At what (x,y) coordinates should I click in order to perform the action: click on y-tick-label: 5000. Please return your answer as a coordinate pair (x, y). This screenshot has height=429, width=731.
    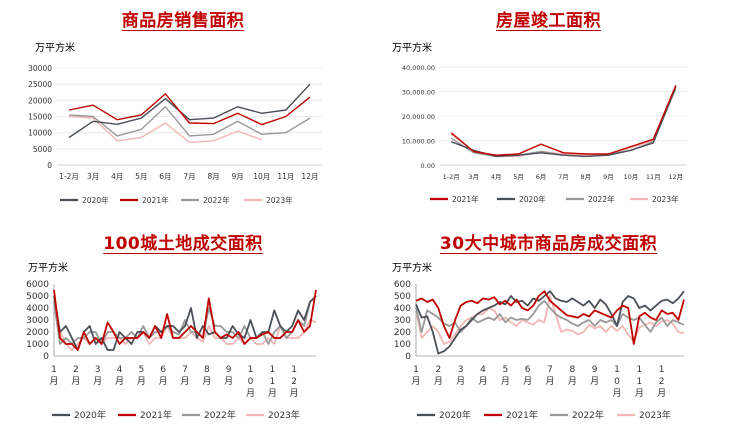
    Looking at the image, I should click on (42, 149).